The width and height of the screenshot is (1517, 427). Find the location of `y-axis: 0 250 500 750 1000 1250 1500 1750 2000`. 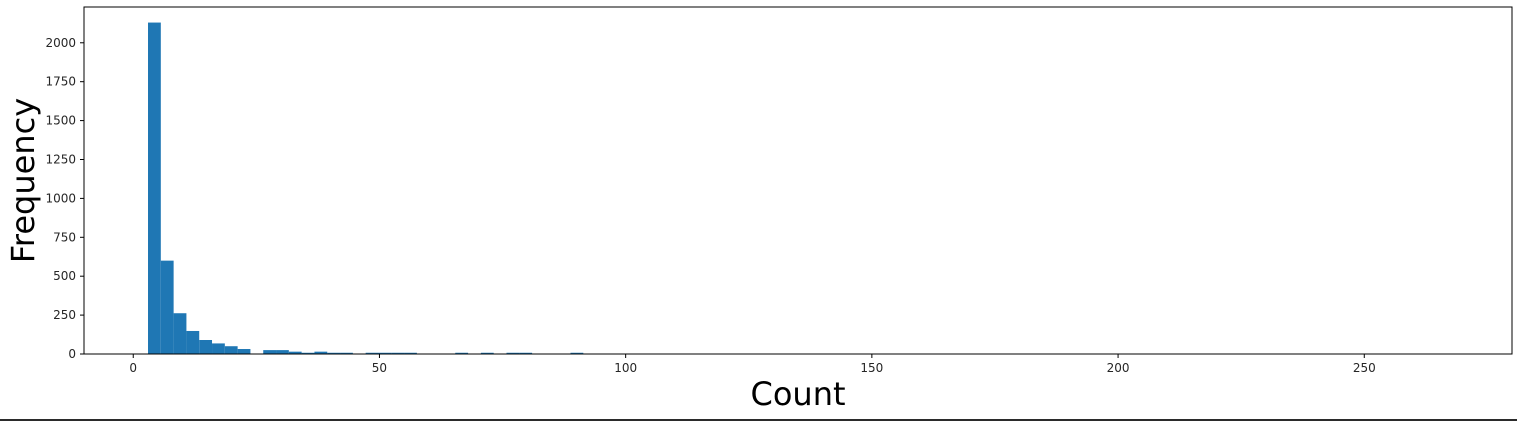

y-axis: 0 250 500 750 1000 1250 1500 1750 2000 is located at coordinates (64, 198).